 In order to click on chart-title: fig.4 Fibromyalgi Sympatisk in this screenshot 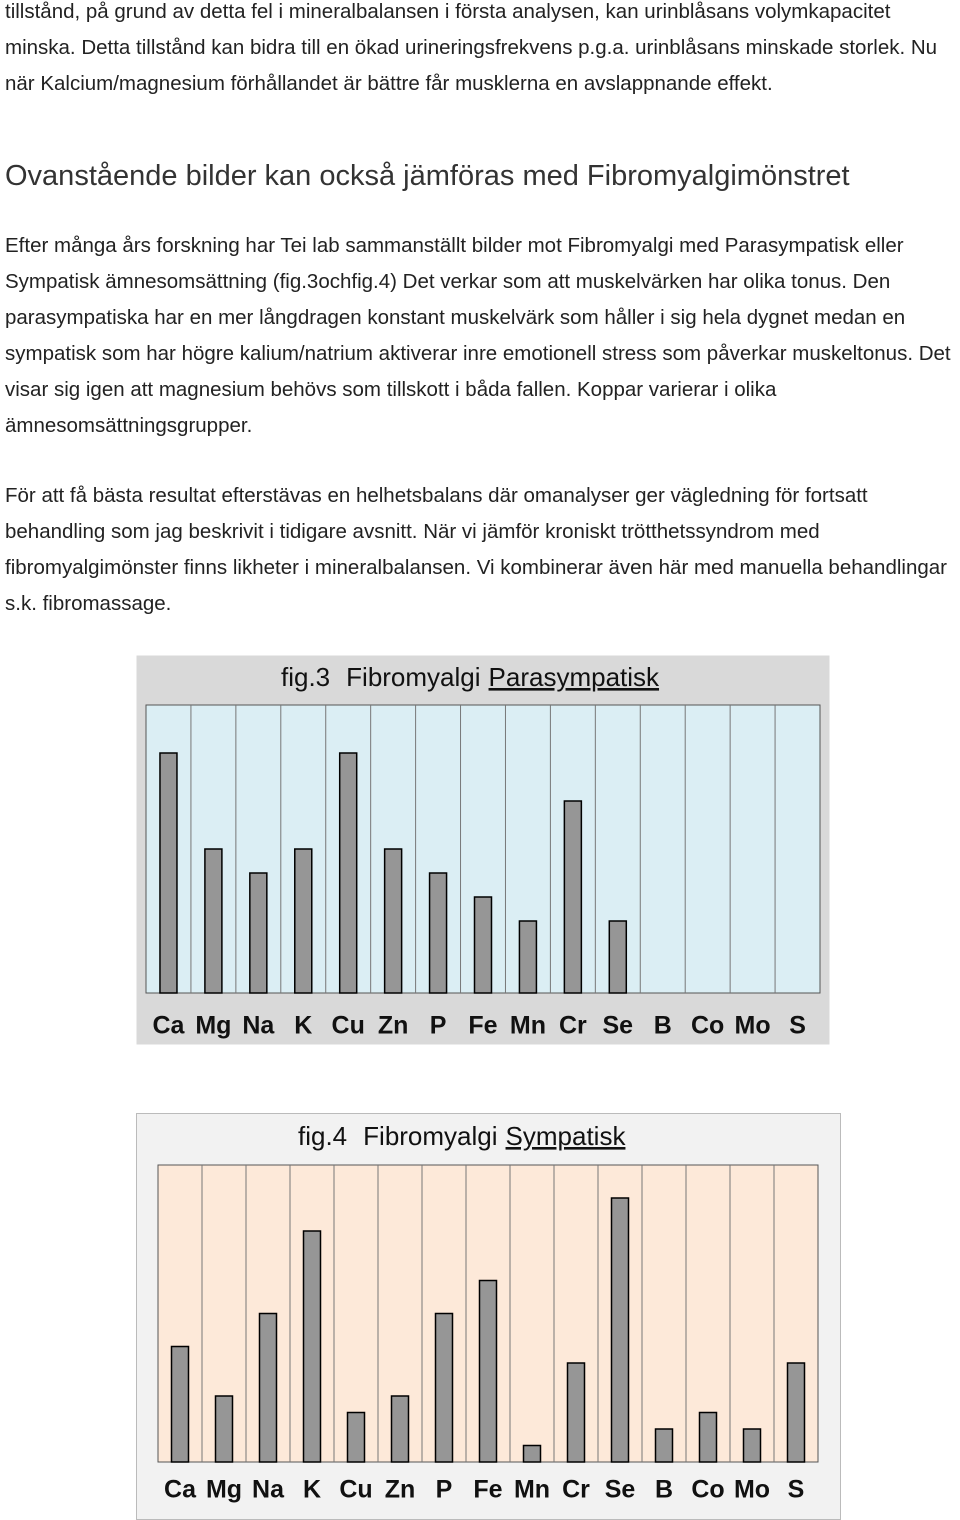, I will do `click(462, 1136)`.